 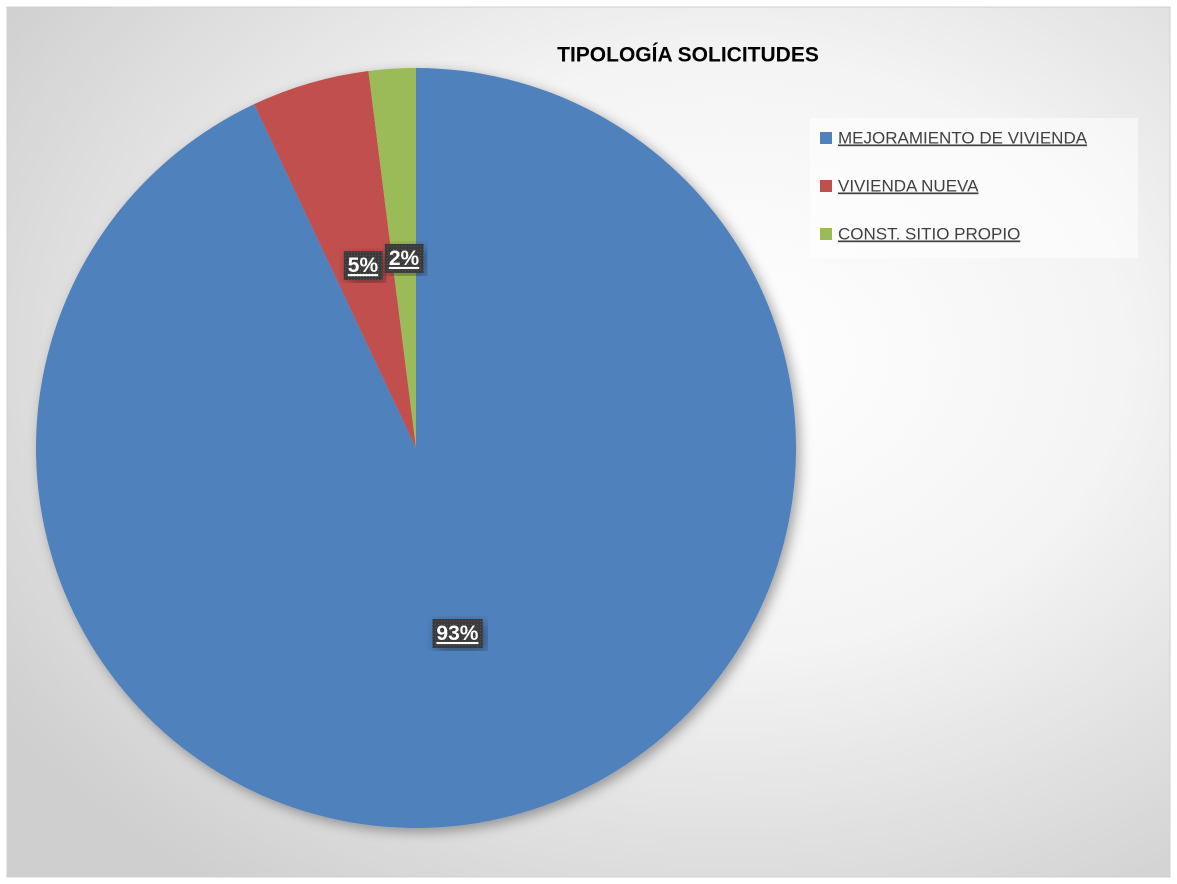 I want to click on data-label: 2%, so click(x=404, y=258).